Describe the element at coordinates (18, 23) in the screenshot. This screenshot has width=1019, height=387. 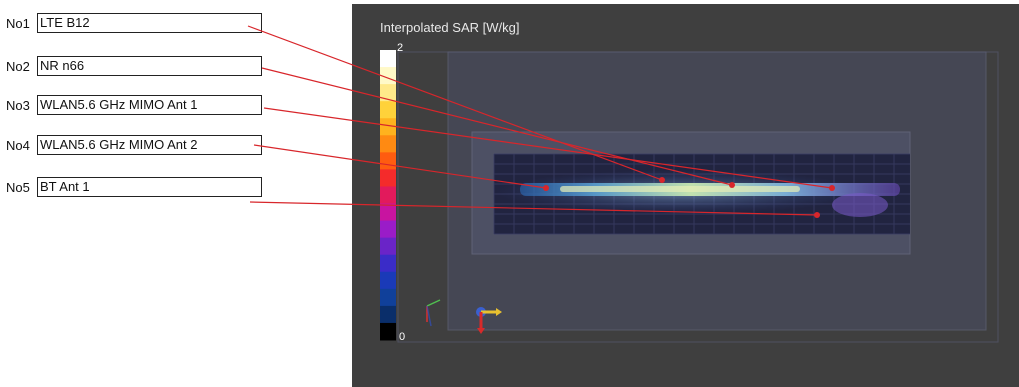
I see `antenna-number: No1` at that location.